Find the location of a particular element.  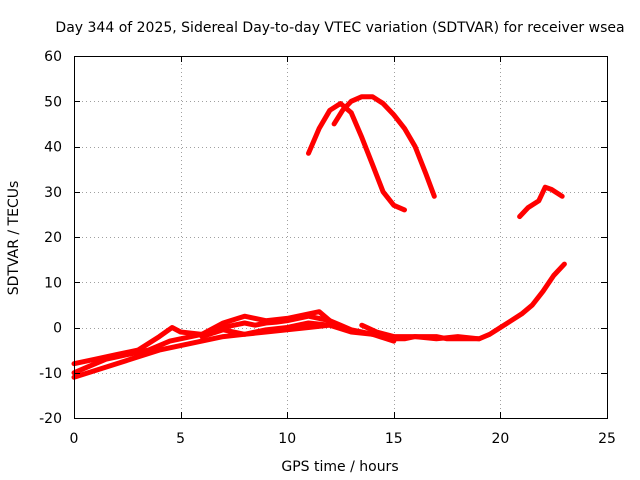

y-tick-label: 10 is located at coordinates (53, 283).